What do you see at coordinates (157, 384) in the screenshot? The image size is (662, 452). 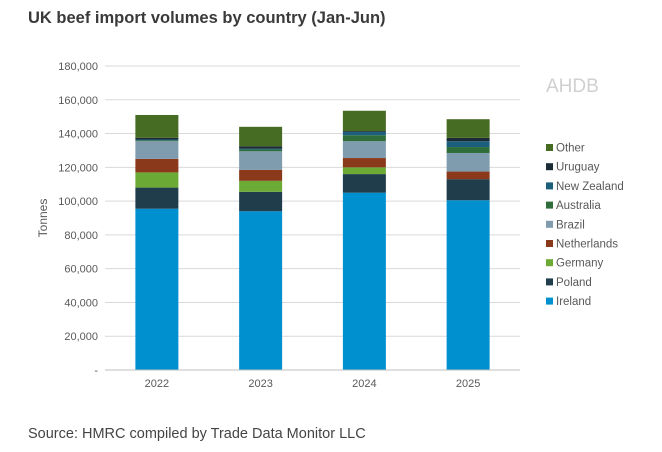 I see `x-tick-label: 2022` at bounding box center [157, 384].